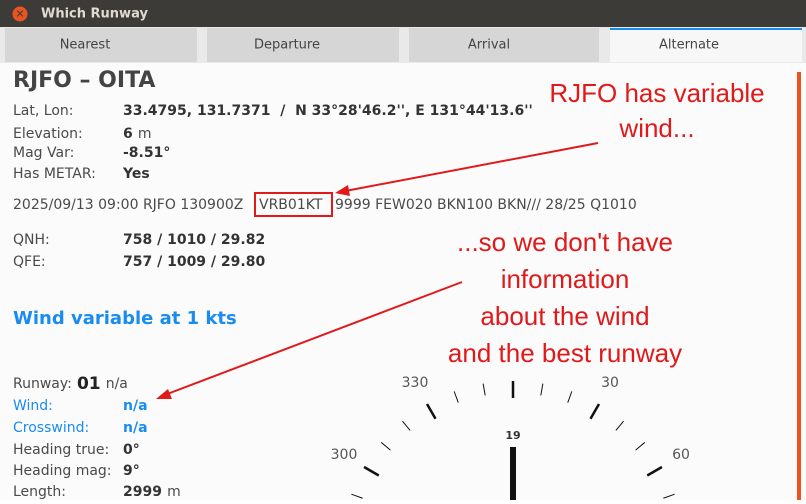 This screenshot has height=504, width=806. Describe the element at coordinates (54, 174) in the screenshot. I see `field-label: Has METAR:` at that location.